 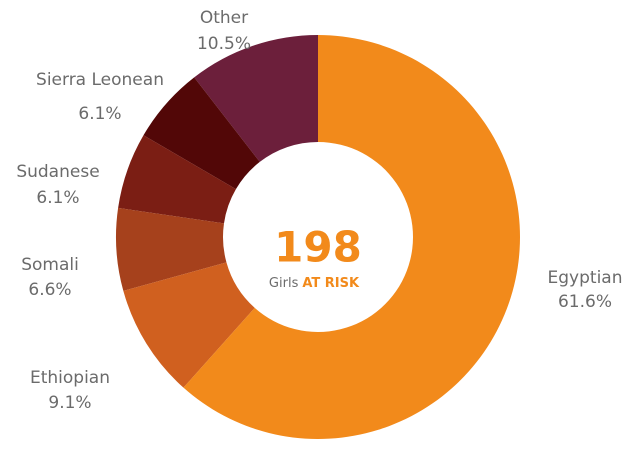 I want to click on center-value: 198, so click(x=318, y=247).